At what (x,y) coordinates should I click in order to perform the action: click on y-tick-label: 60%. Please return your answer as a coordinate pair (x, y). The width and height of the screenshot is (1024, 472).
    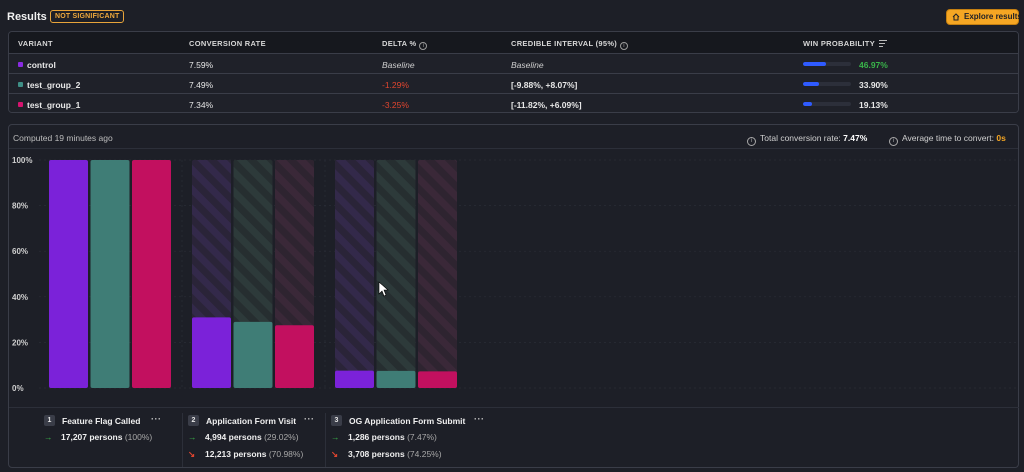
    Looking at the image, I should click on (20, 251).